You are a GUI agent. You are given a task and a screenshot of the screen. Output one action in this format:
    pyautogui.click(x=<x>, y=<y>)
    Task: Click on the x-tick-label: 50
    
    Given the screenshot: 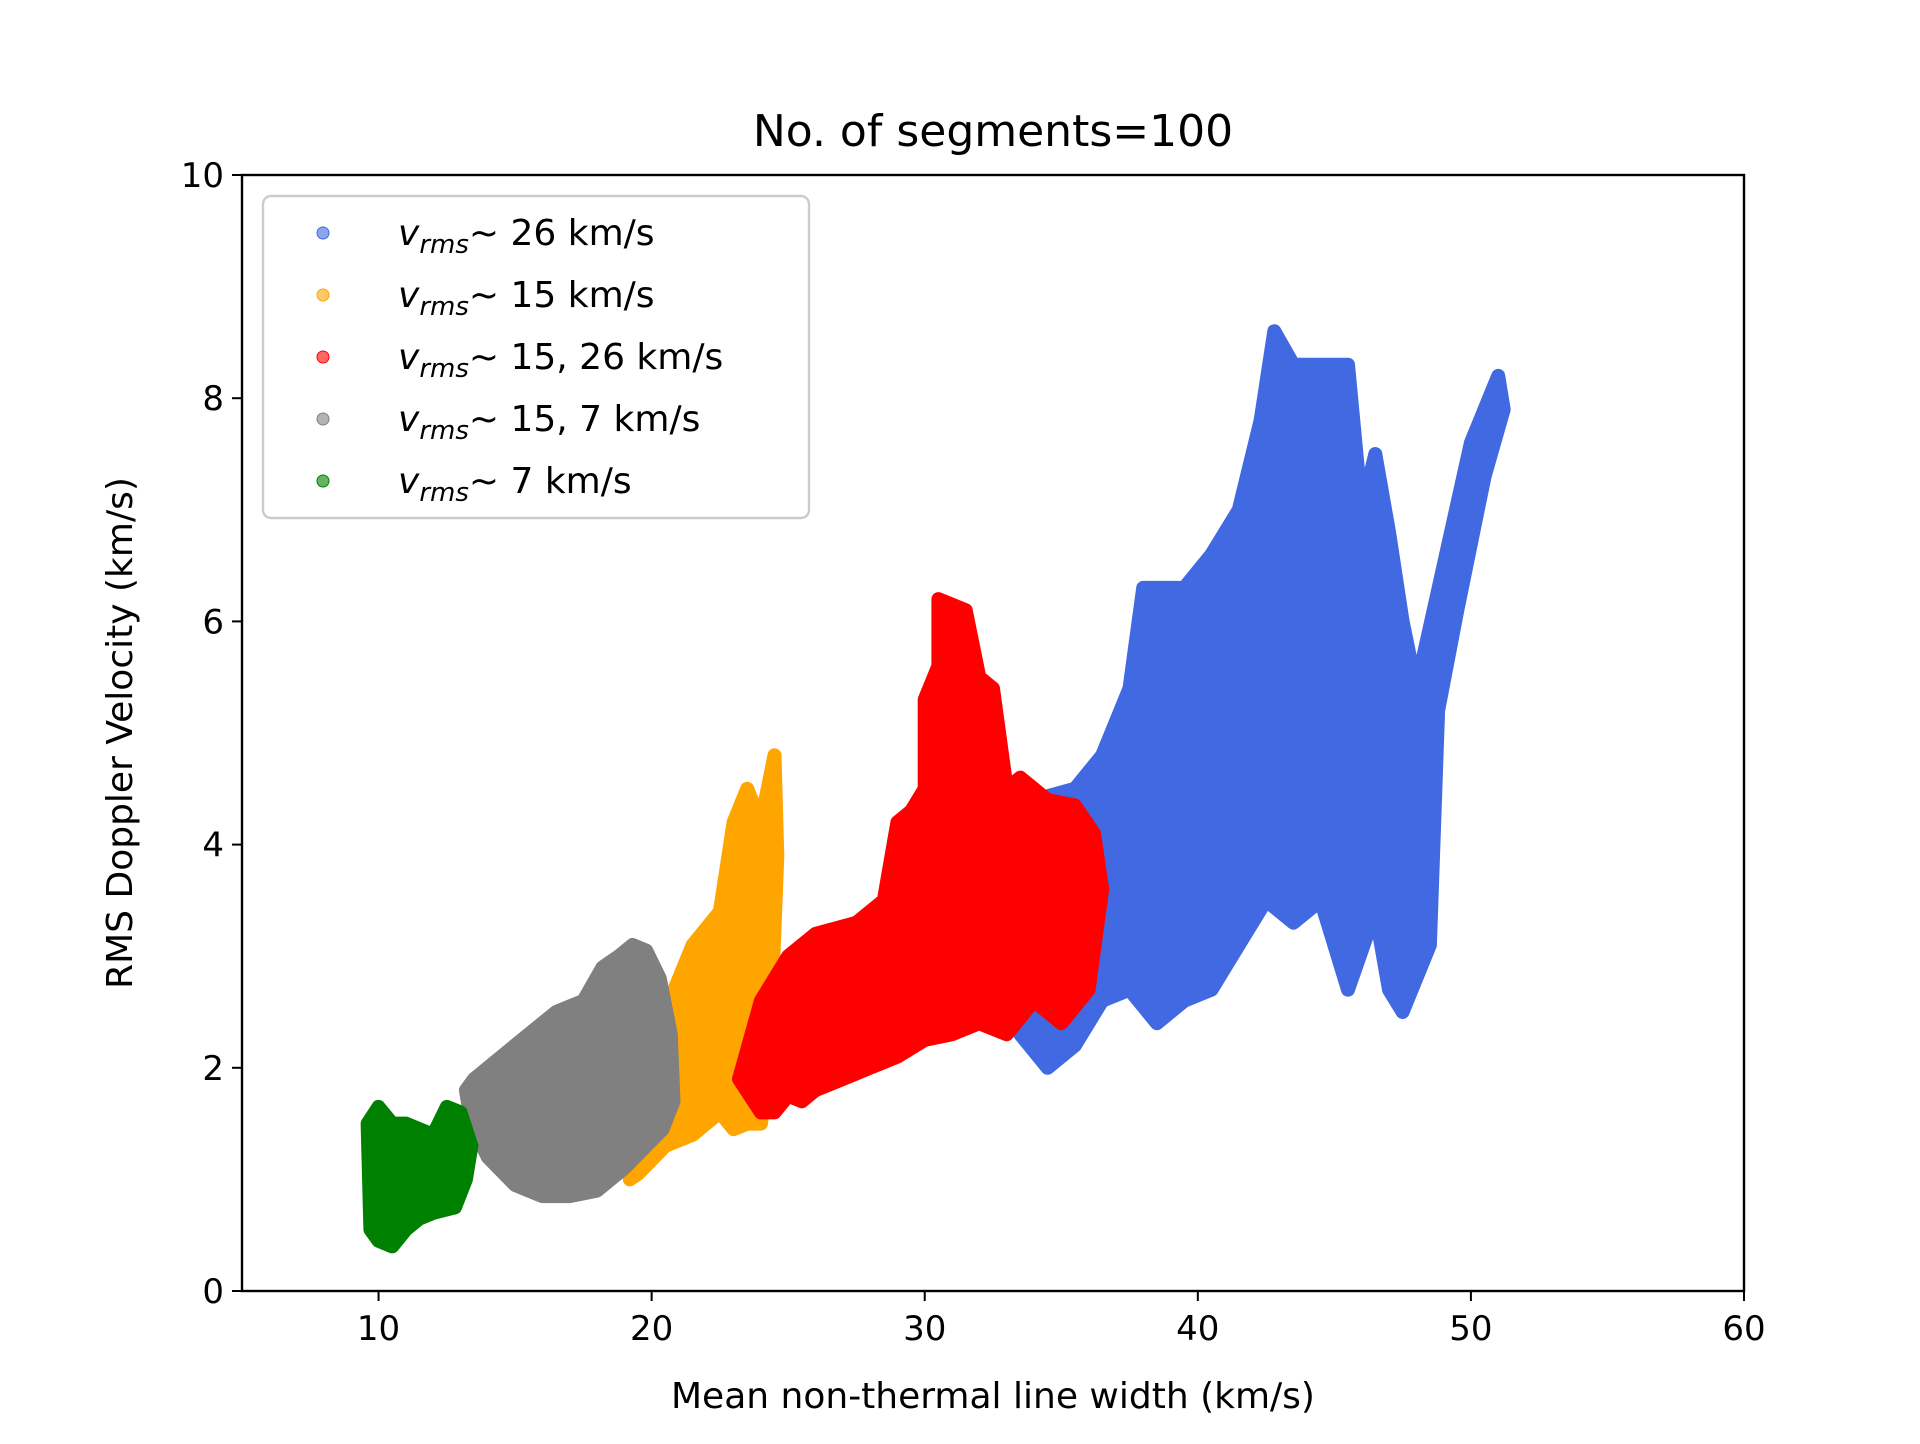 What is the action you would take?
    pyautogui.click(x=1470, y=1329)
    